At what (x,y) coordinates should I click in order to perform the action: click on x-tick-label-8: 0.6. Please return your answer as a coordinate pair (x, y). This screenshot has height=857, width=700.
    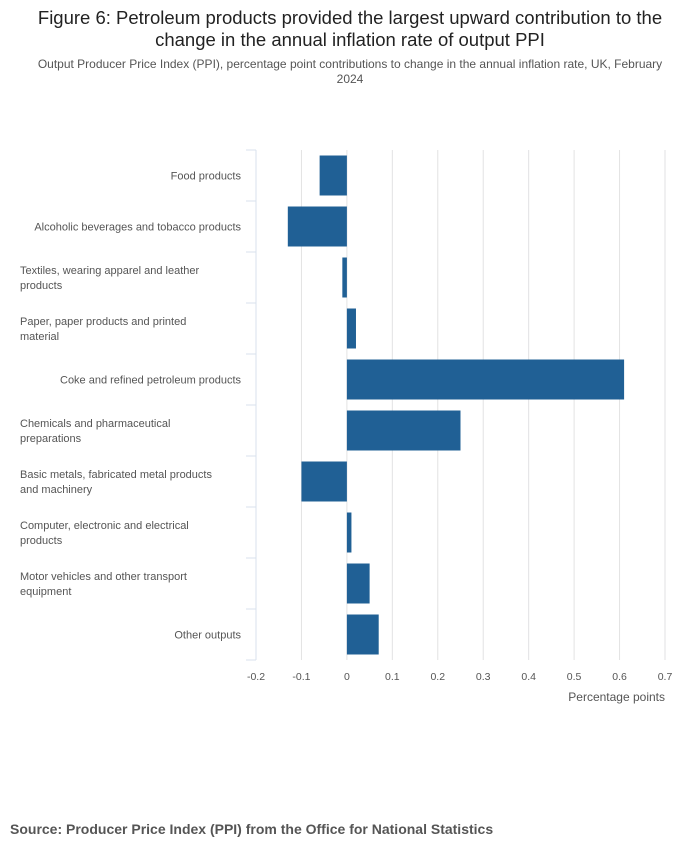
    Looking at the image, I should click on (619, 677).